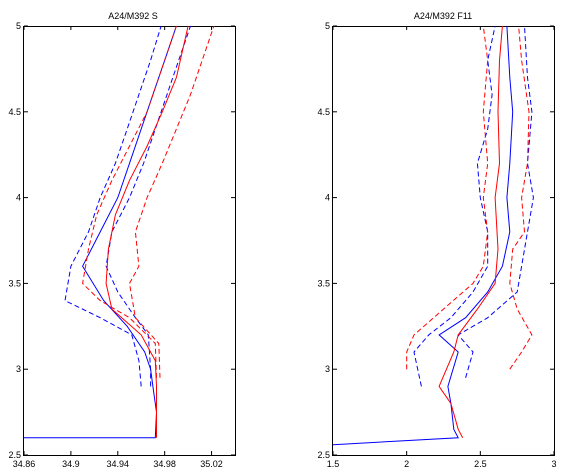 The image size is (571, 474). What do you see at coordinates (553, 464) in the screenshot?
I see `x-tick-label: 3` at bounding box center [553, 464].